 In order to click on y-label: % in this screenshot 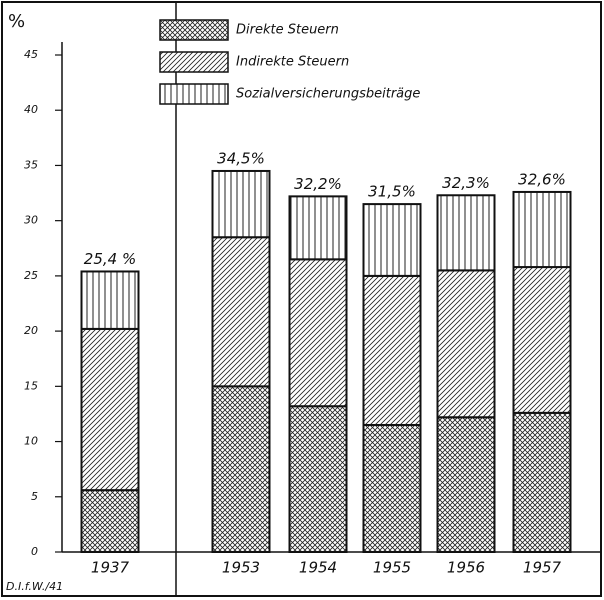, I will do `click(16, 21)`.